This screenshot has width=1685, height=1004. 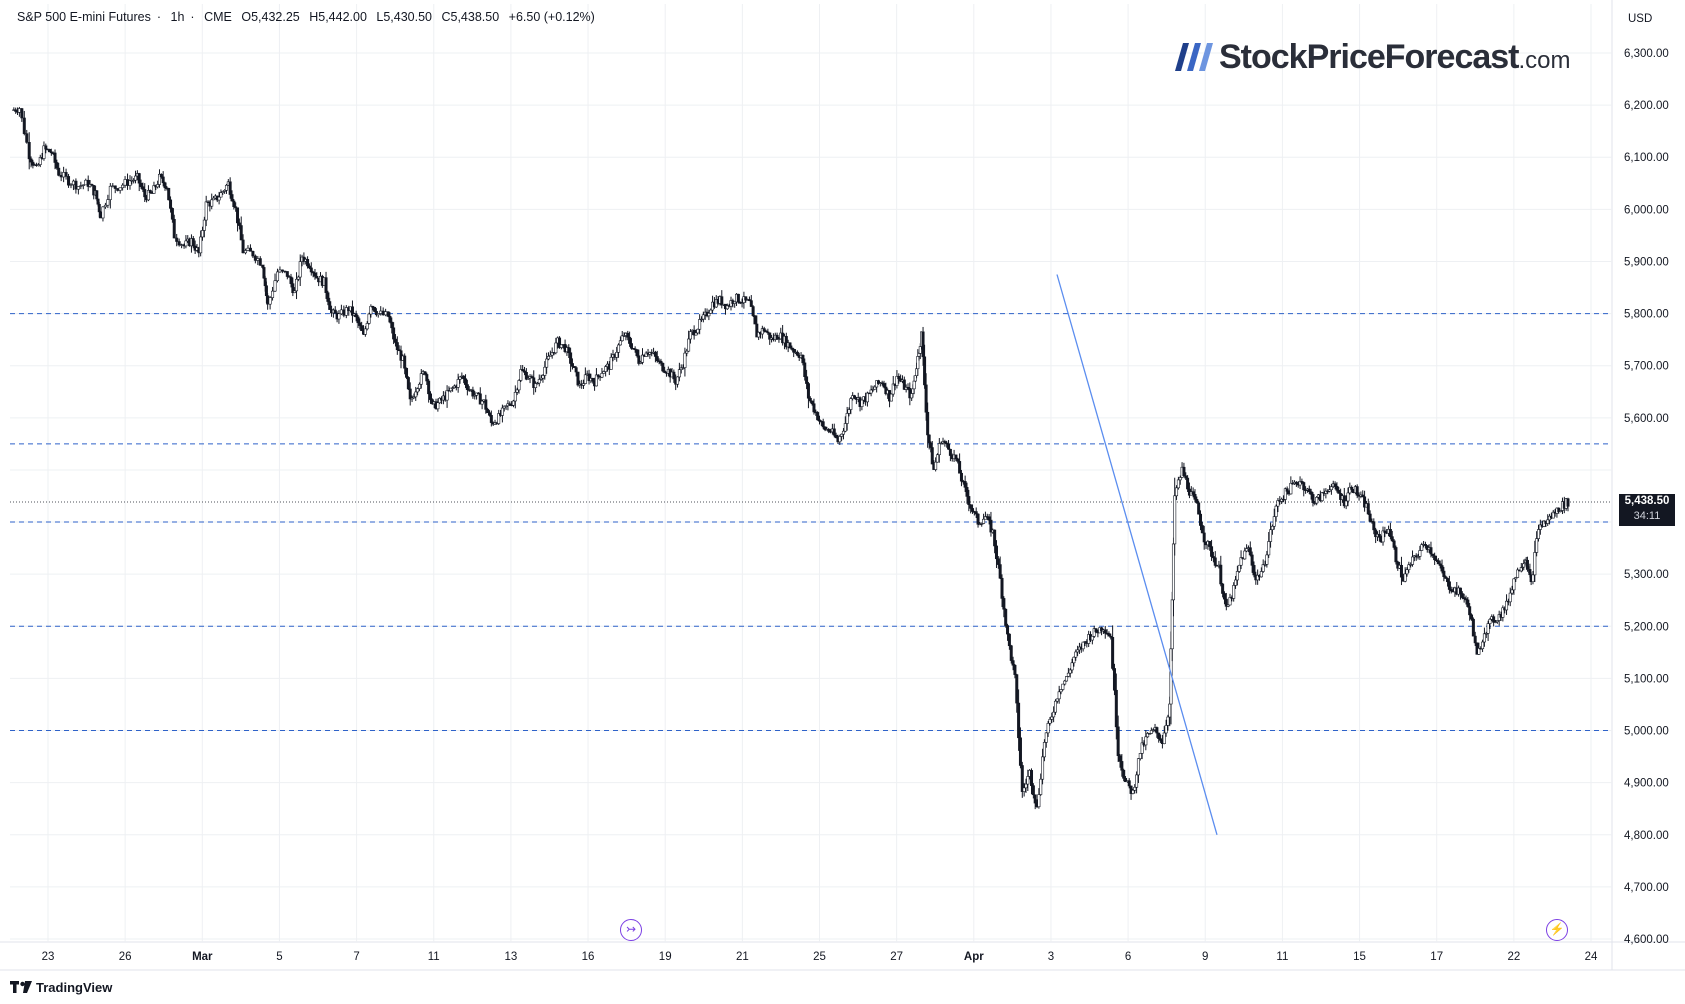 What do you see at coordinates (1640, 19) in the screenshot?
I see `currency-label: USD` at bounding box center [1640, 19].